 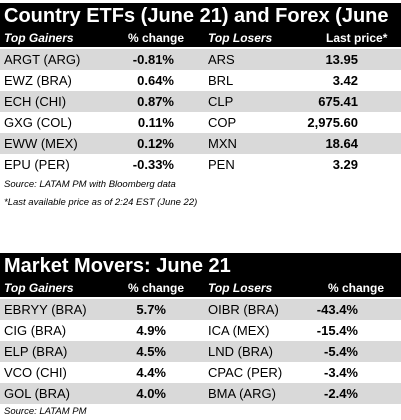 What do you see at coordinates (90, 184) in the screenshot?
I see `source-note: Source: LATAM PM with Bloomberg data` at bounding box center [90, 184].